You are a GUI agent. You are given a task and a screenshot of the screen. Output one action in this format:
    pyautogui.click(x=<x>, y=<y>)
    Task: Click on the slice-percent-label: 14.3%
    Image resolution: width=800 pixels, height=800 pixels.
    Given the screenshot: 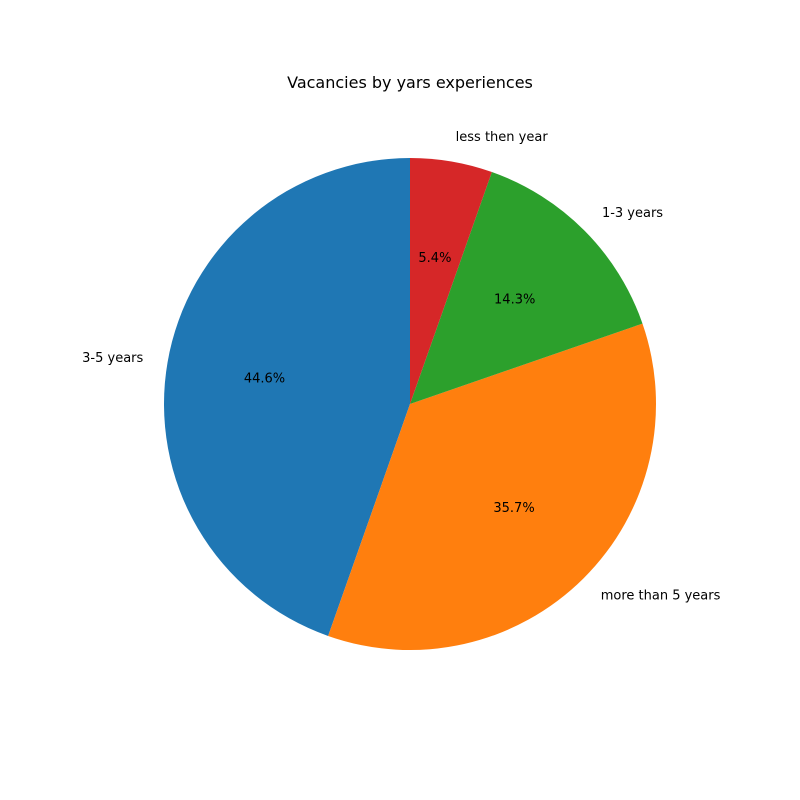 What is the action you would take?
    pyautogui.click(x=514, y=299)
    